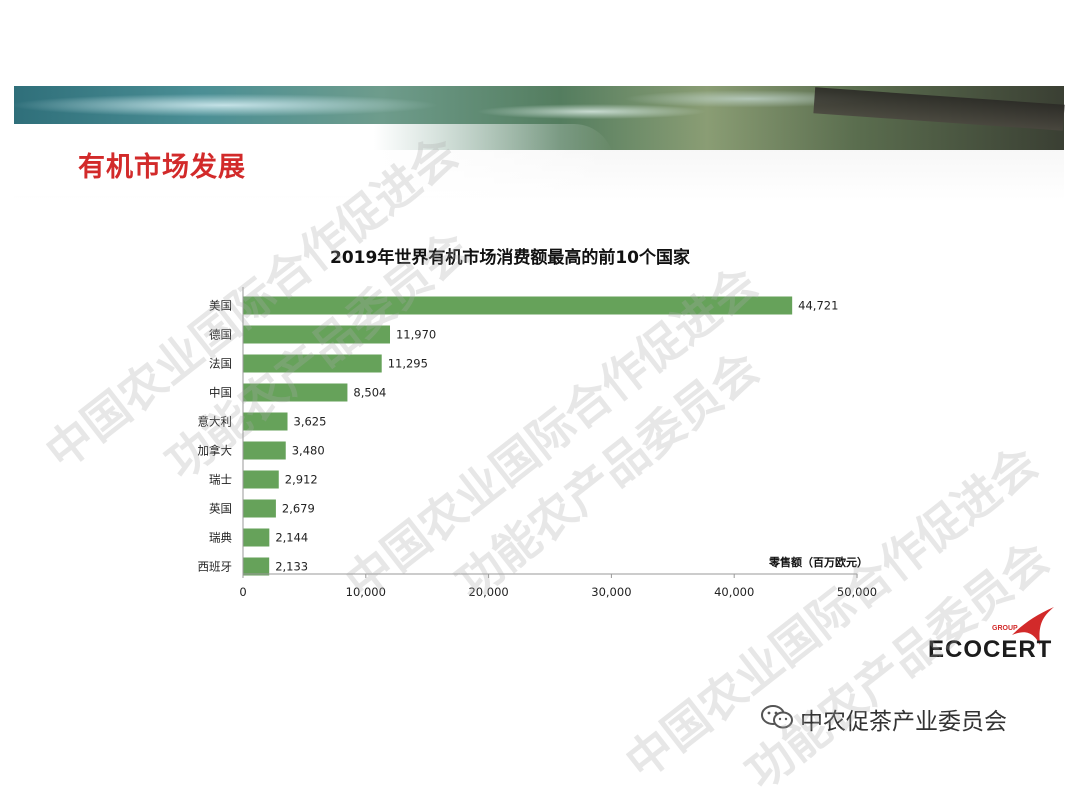  I want to click on unit-label: 零售额（百万欧元）, so click(818, 562).